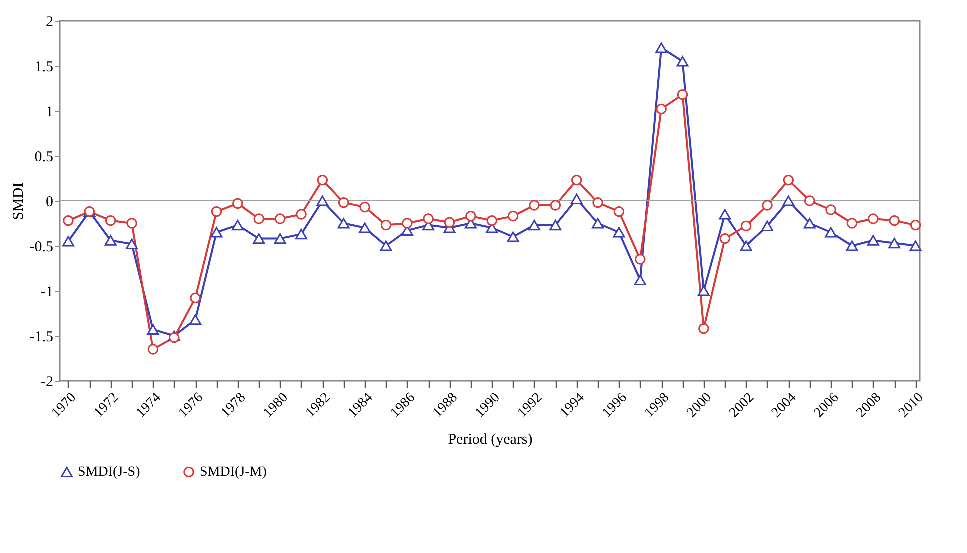  I want to click on y-tick-label: -2, so click(47, 382).